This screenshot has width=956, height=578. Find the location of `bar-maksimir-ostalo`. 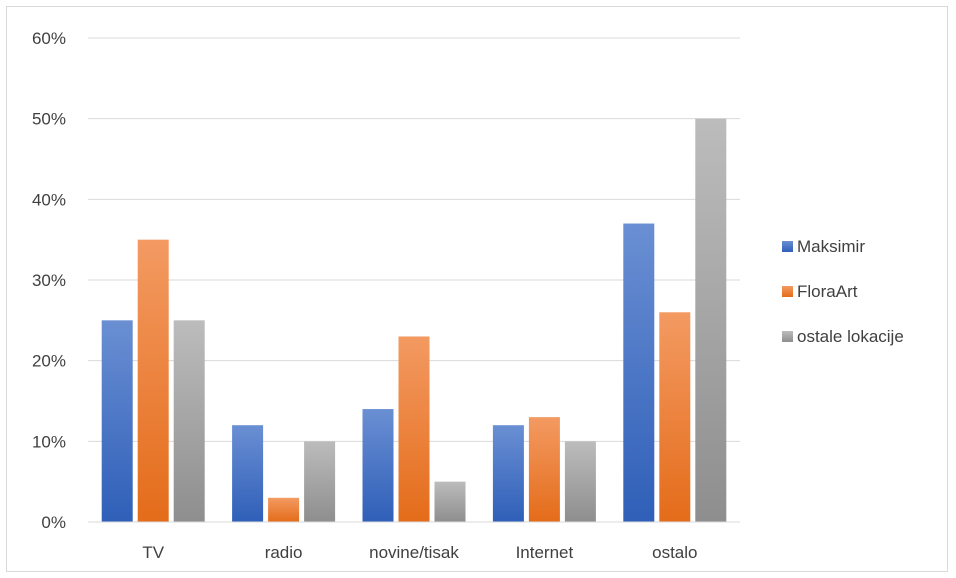

bar-maksimir-ostalo is located at coordinates (639, 373).